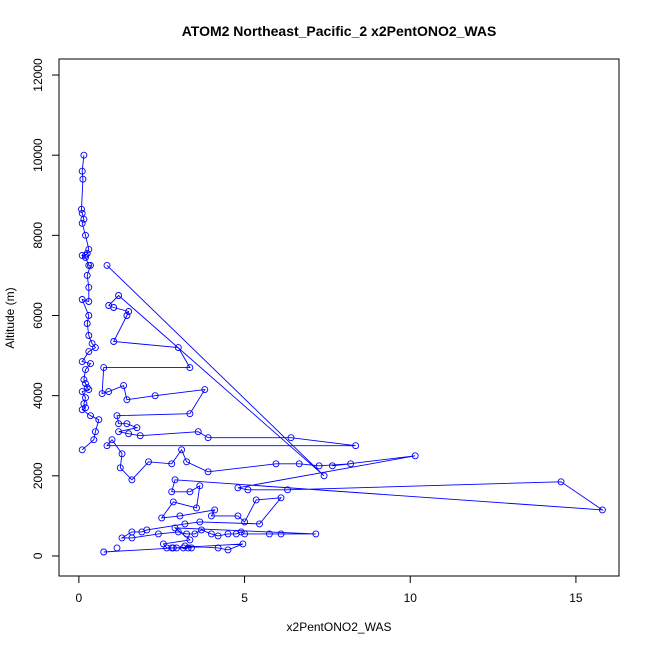 This screenshot has height=650, width=650. I want to click on y-tick-label: 6000, so click(38, 315).